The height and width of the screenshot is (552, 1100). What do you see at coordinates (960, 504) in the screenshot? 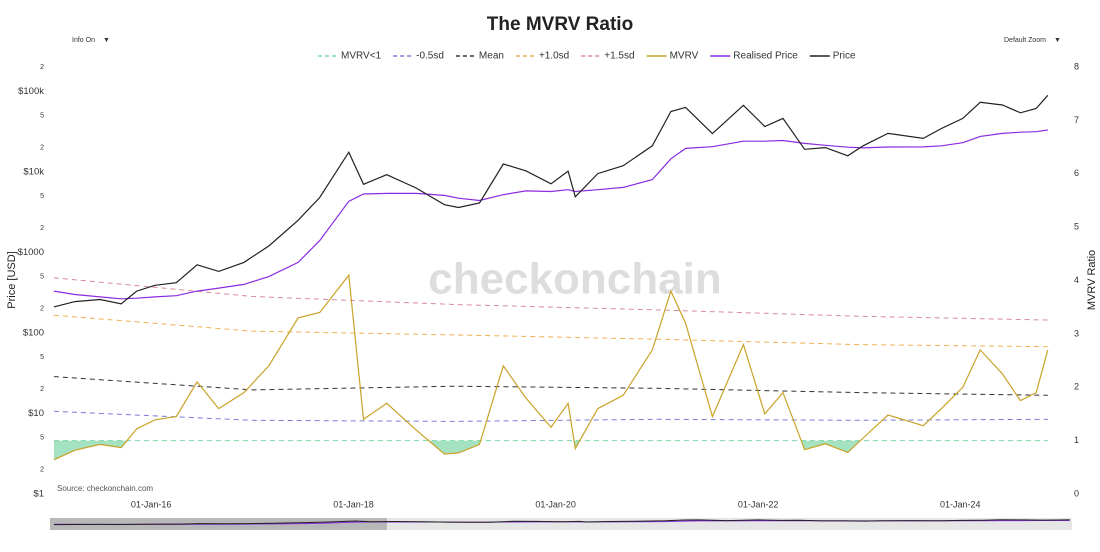
I see `x-tick-label: 01-Jan-24` at bounding box center [960, 504].